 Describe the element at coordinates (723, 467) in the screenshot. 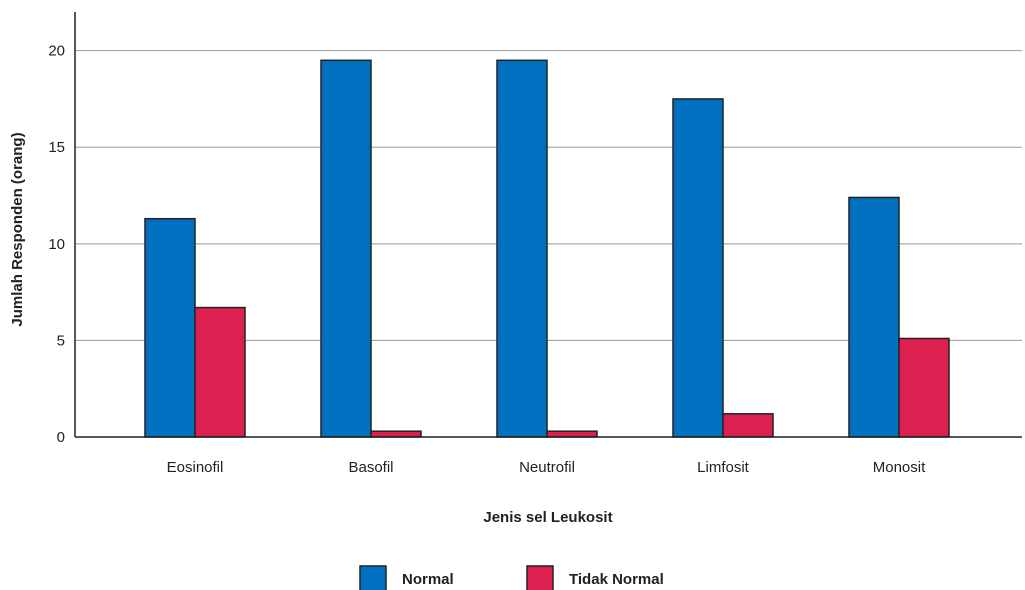

I see `x-tick-label: Limfosit` at that location.